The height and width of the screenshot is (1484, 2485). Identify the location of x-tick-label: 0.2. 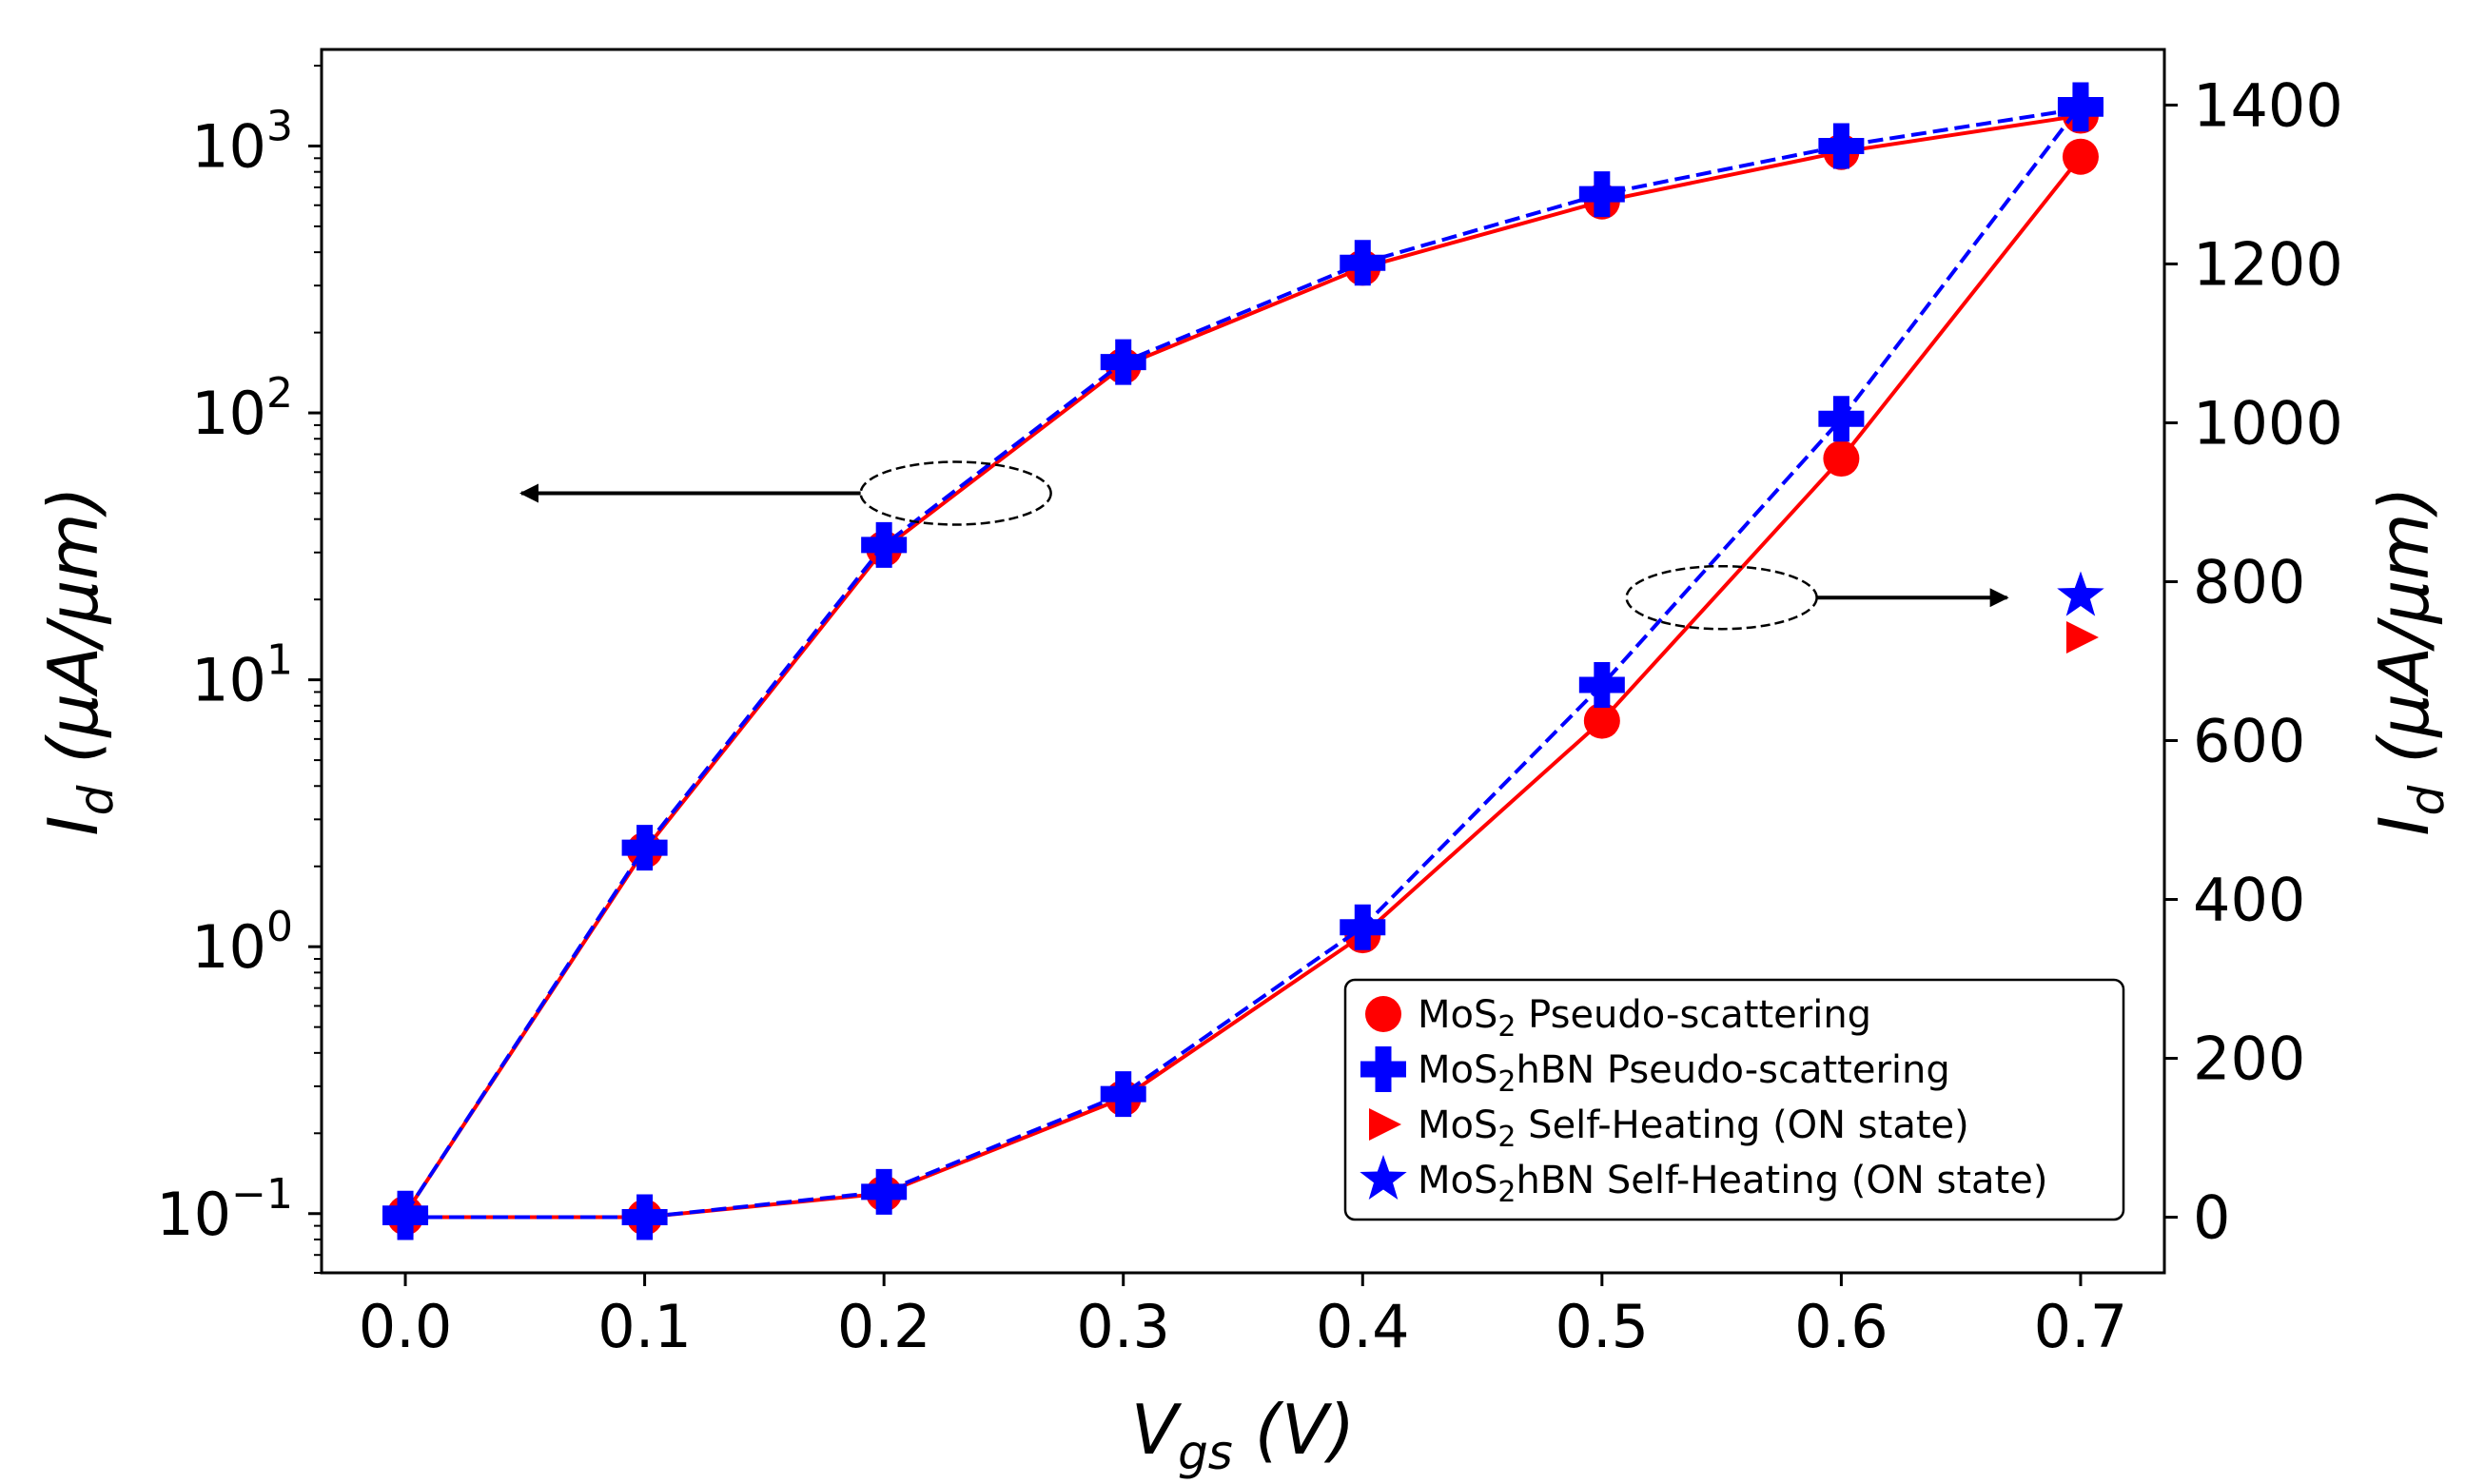
(884, 1326).